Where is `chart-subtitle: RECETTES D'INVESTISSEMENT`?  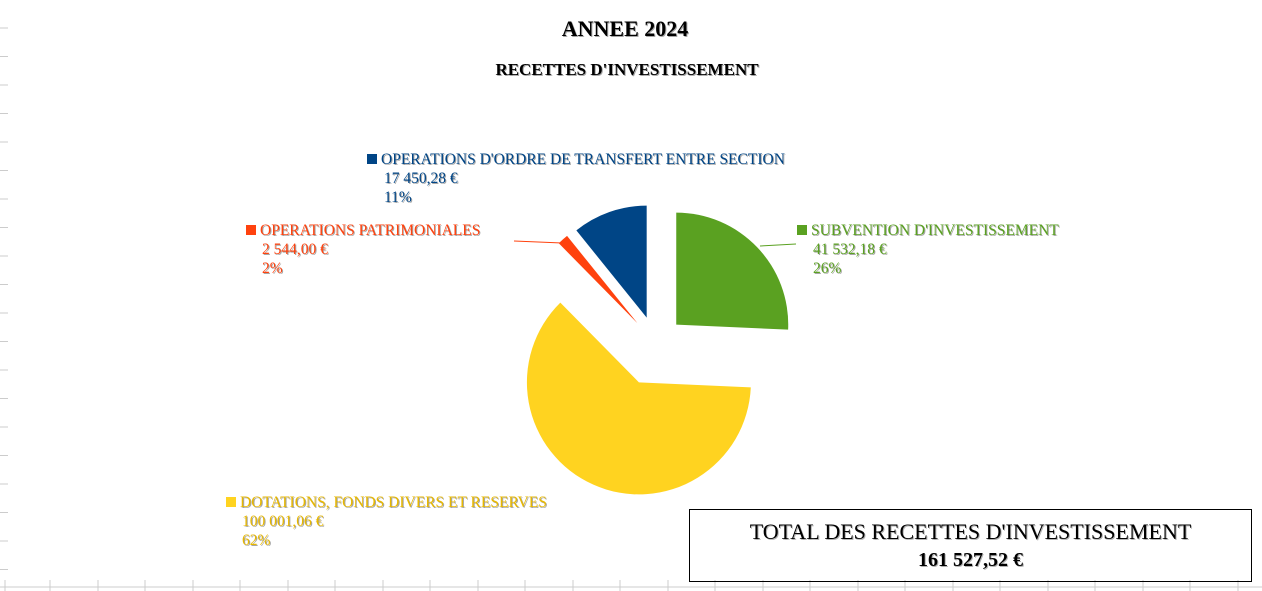 chart-subtitle: RECETTES D'INVESTISSEMENT is located at coordinates (627, 69).